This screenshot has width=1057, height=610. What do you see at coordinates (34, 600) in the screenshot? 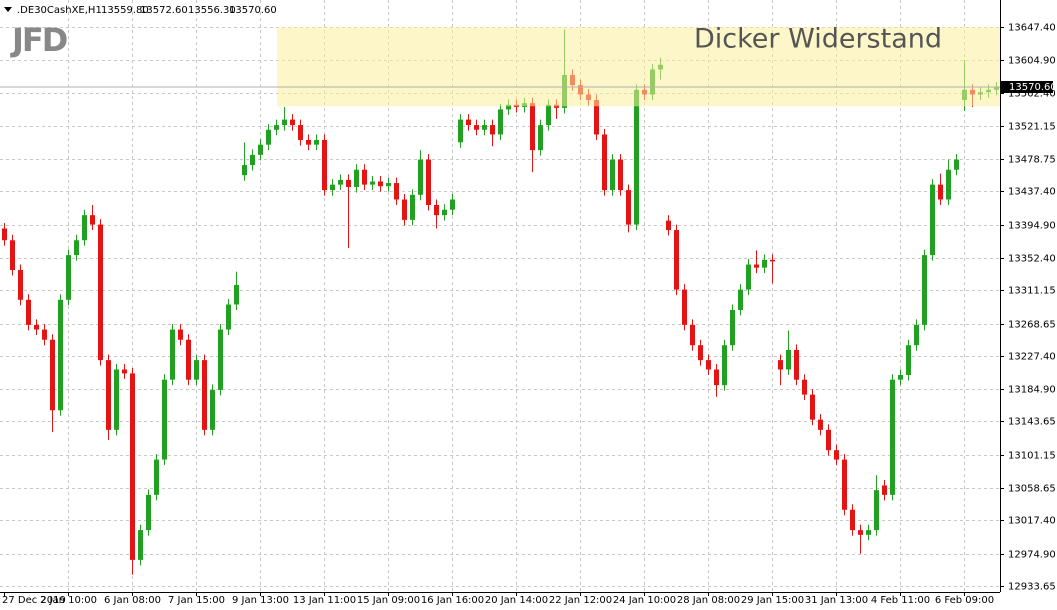
I see `x-tick-label: 27 Dec 2019` at bounding box center [34, 600].